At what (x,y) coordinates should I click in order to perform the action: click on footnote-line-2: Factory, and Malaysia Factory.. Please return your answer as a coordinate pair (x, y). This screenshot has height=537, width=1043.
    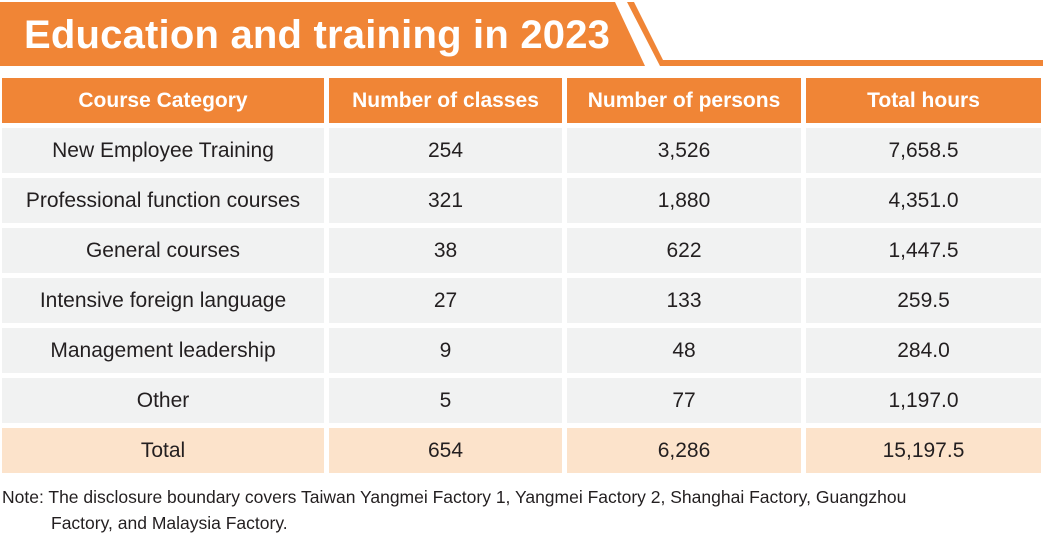
    Looking at the image, I should click on (169, 523).